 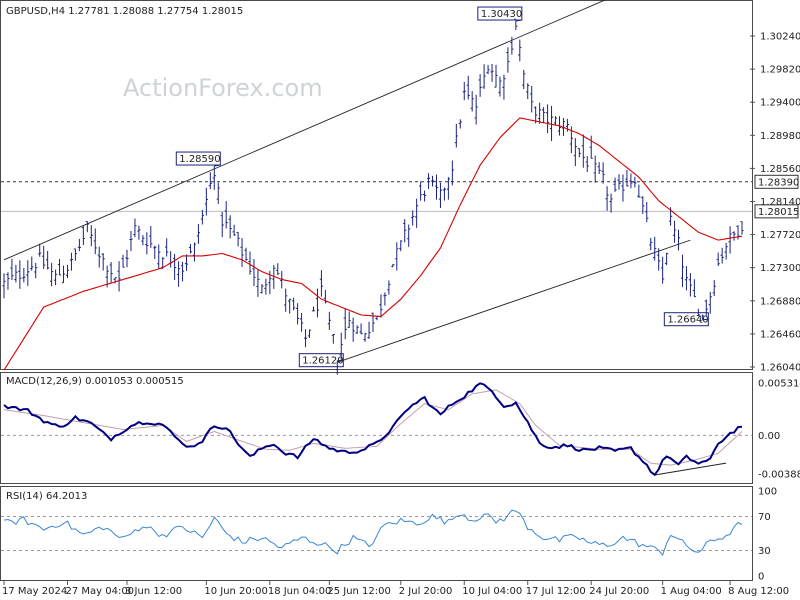 What do you see at coordinates (758, 591) in the screenshot?
I see `time-tick: 8 Aug 12:00` at bounding box center [758, 591].